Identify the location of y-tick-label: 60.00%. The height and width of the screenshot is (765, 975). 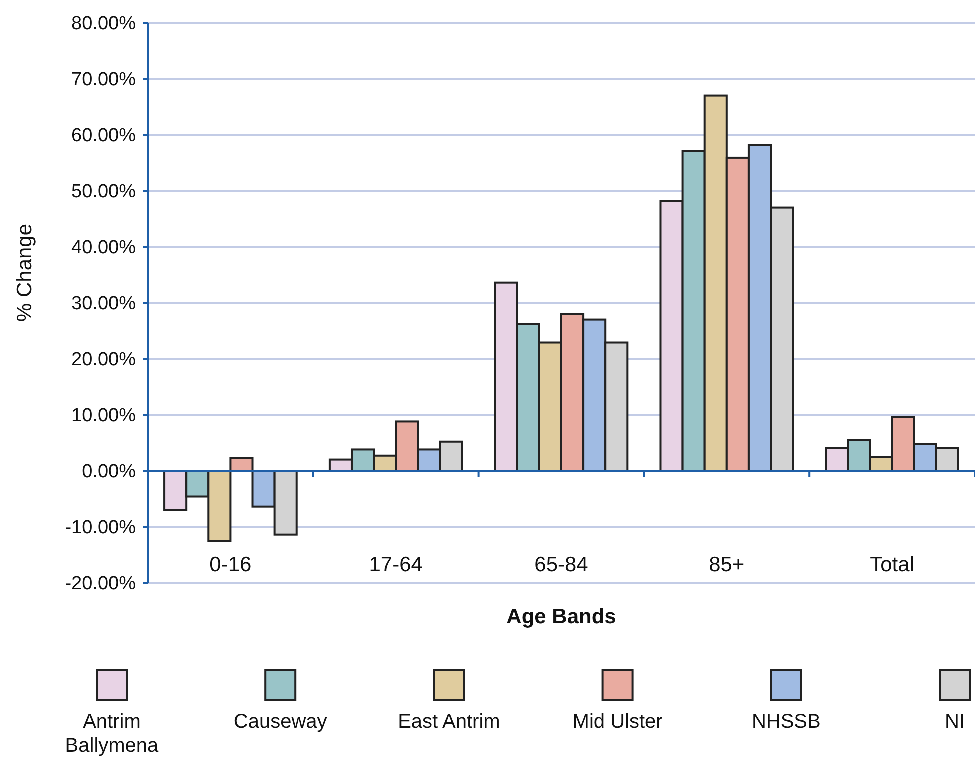
(104, 136).